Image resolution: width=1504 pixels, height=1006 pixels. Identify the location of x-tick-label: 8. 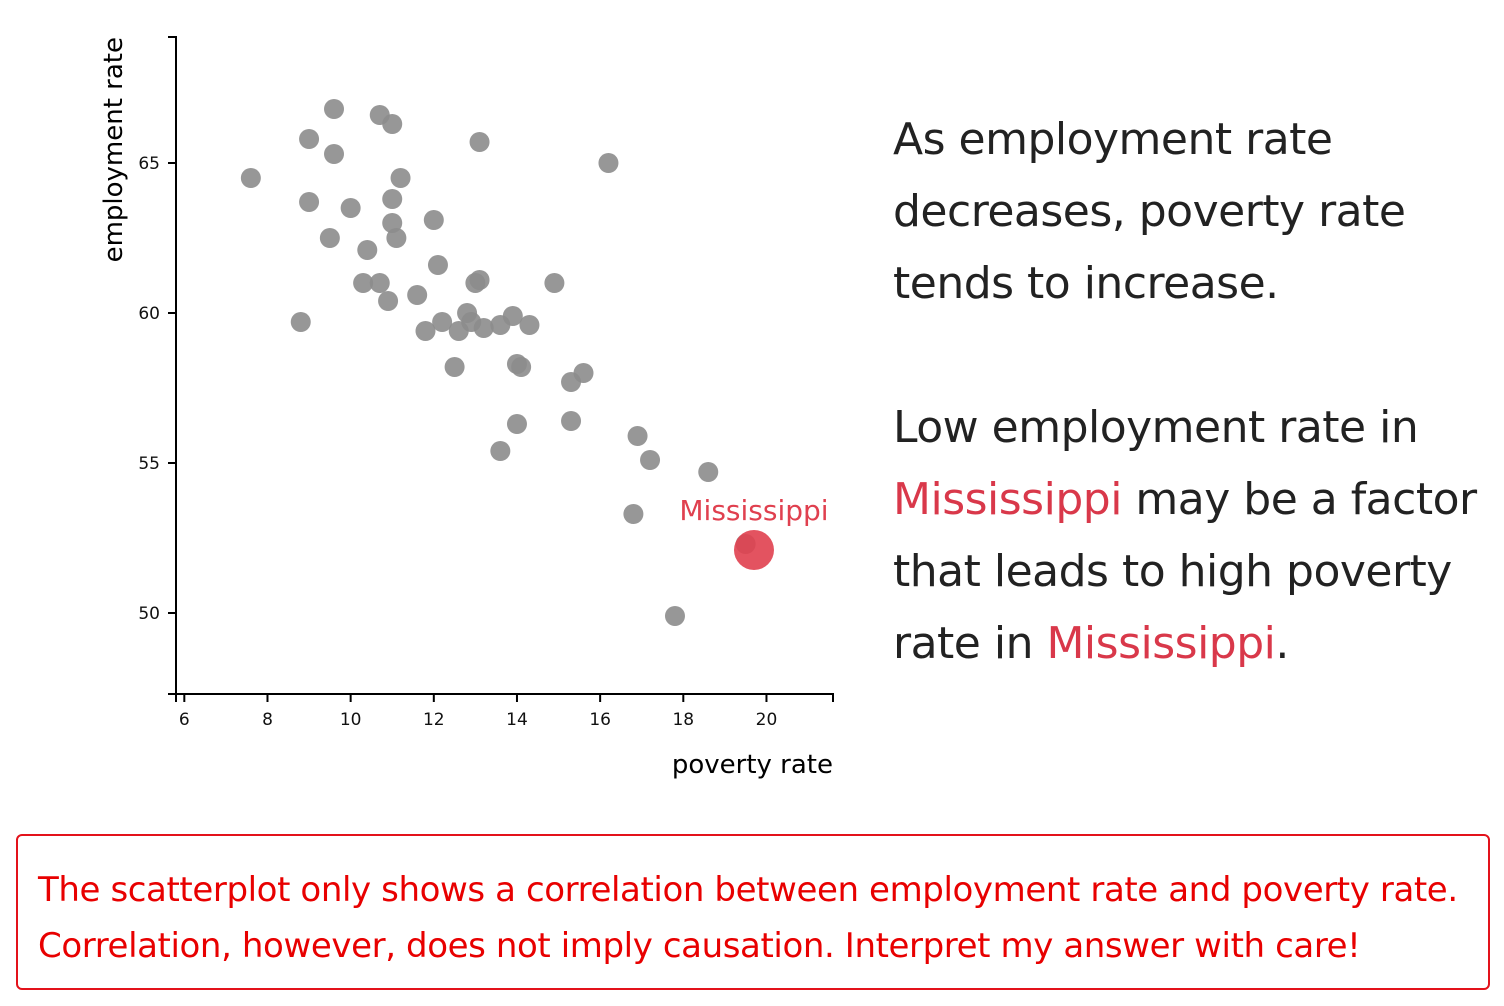
(267, 720).